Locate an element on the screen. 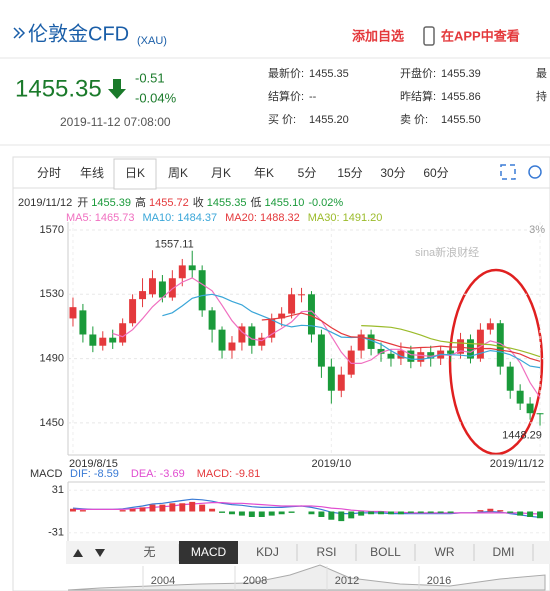 The width and height of the screenshot is (550, 591). tab: 5分 is located at coordinates (307, 173).